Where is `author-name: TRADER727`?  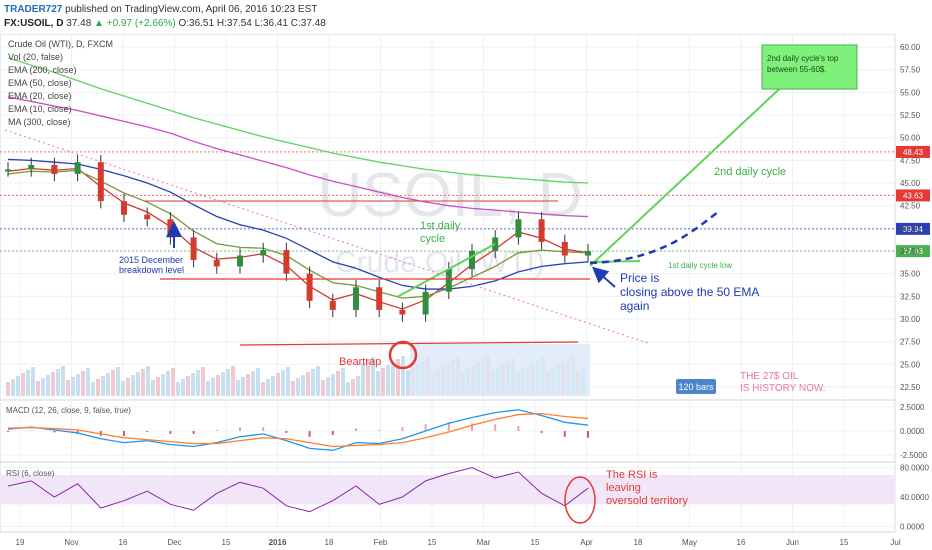
author-name: TRADER727 is located at coordinates (33, 9).